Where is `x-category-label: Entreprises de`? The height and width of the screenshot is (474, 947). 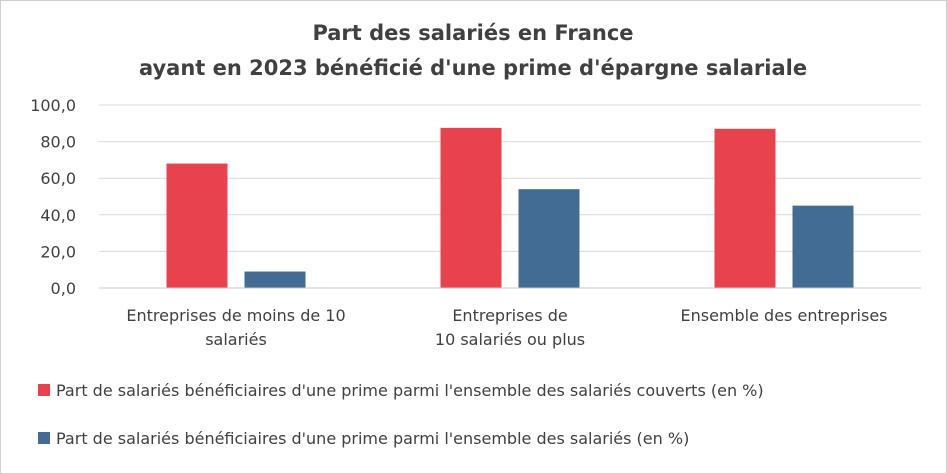 x-category-label: Entreprises de is located at coordinates (509, 315).